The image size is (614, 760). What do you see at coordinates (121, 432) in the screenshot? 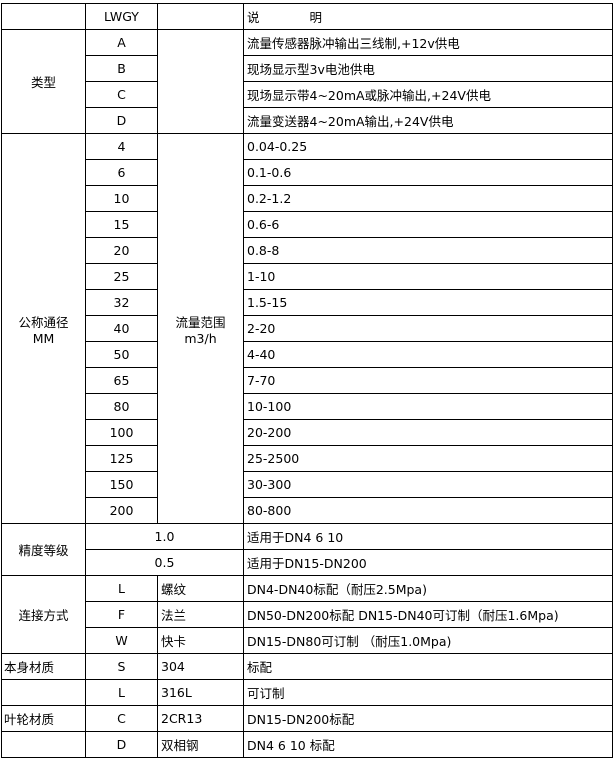
I see `diameter-value: 100` at bounding box center [121, 432].